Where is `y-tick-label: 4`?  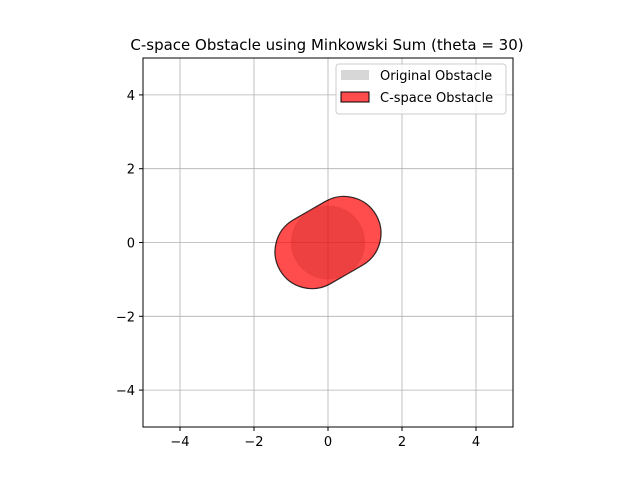
y-tick-label: 4 is located at coordinates (131, 96).